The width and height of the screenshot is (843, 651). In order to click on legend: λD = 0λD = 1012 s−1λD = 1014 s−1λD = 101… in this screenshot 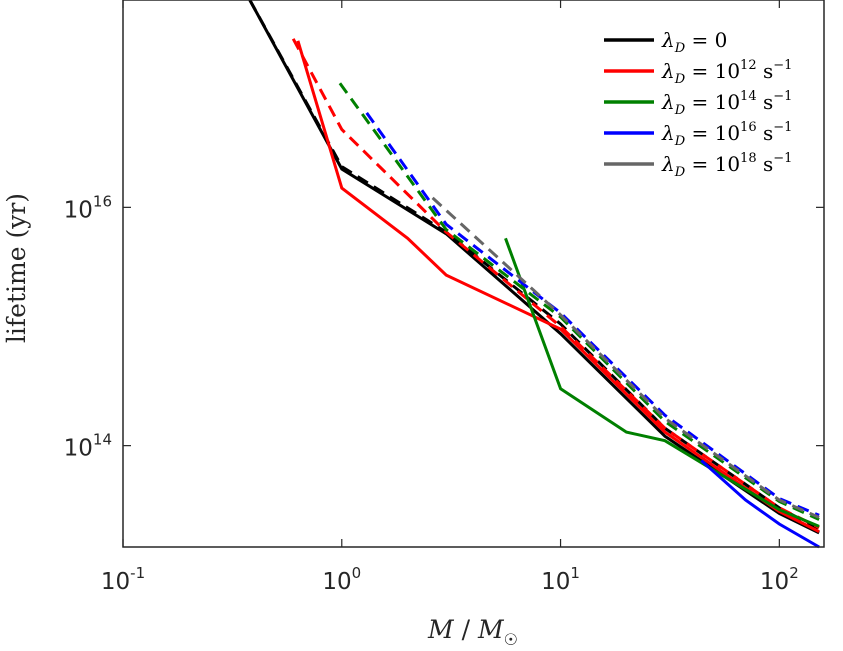, I will do `click(709, 102)`.